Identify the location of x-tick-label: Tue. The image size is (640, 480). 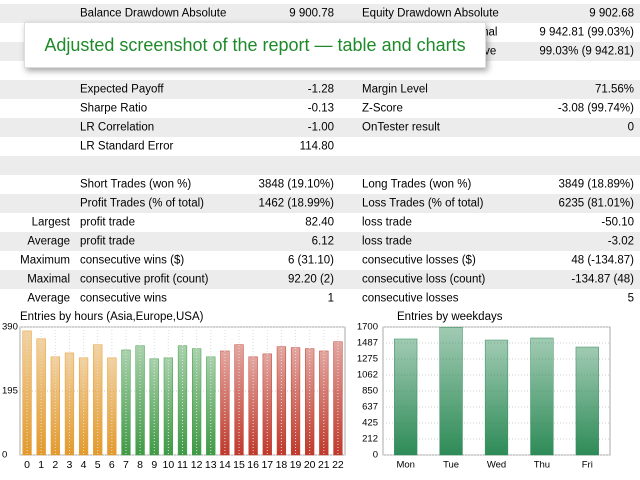
(451, 465).